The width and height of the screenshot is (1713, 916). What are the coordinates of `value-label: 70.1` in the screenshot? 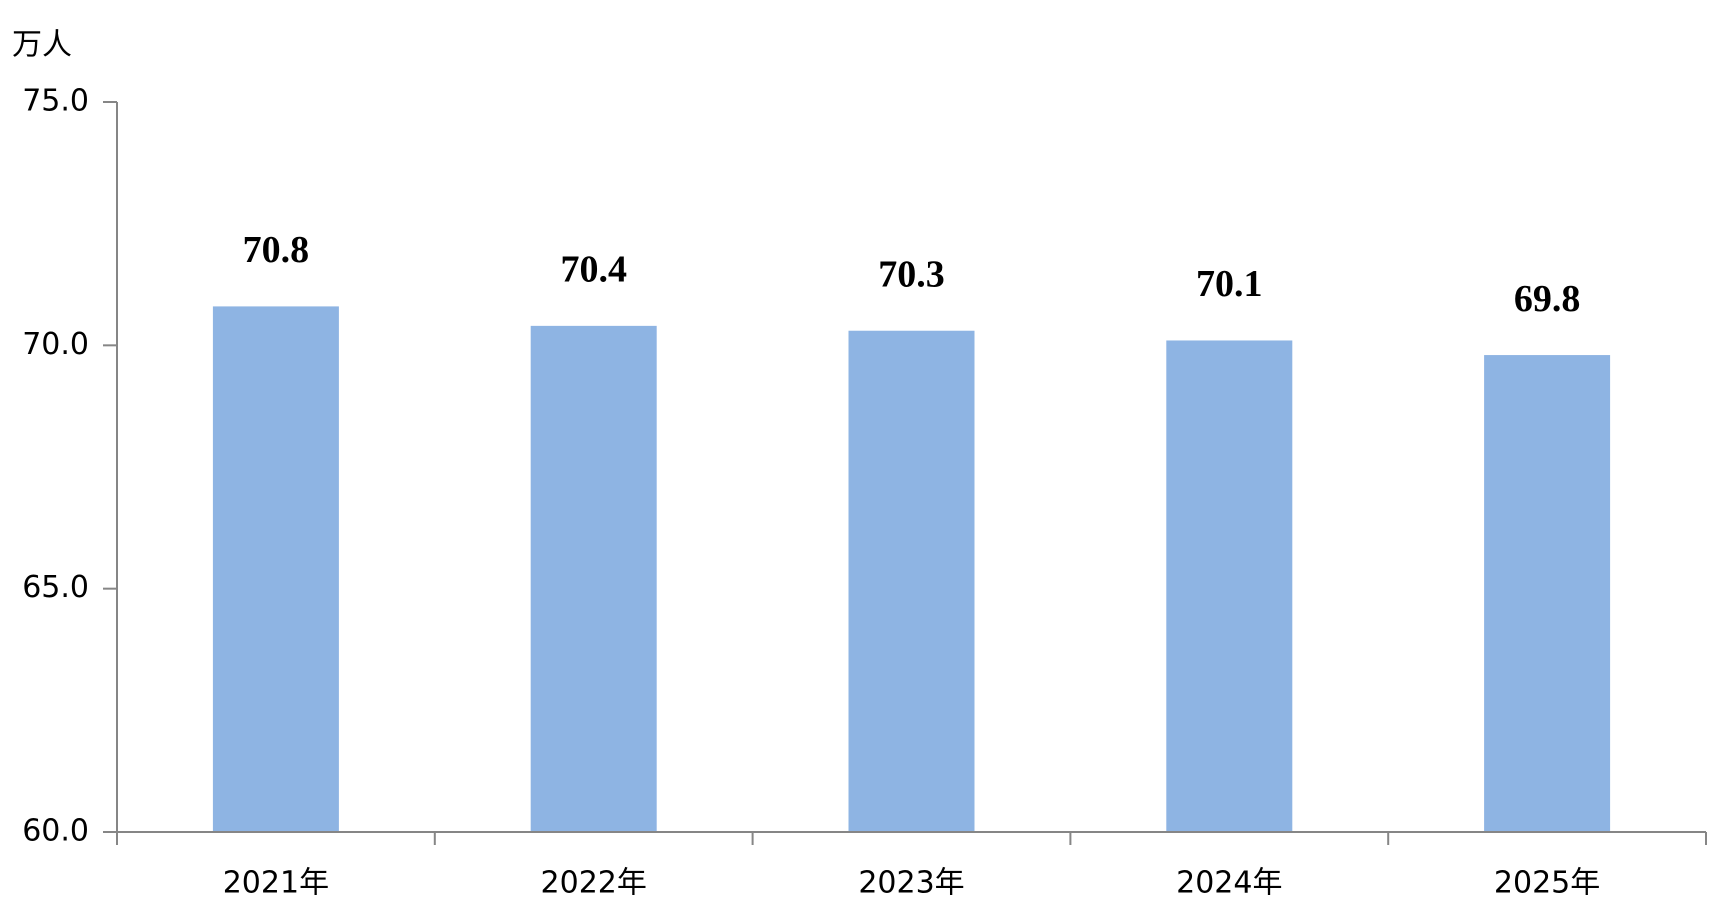 It's located at (1229, 284).